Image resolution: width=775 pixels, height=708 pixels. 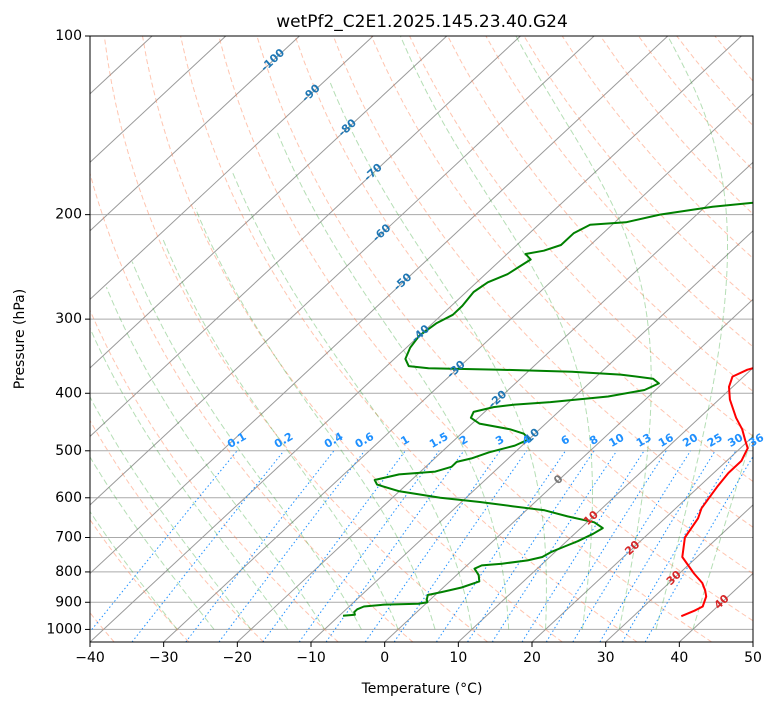 What do you see at coordinates (68, 215) in the screenshot?
I see `y-tick-label: 200` at bounding box center [68, 215].